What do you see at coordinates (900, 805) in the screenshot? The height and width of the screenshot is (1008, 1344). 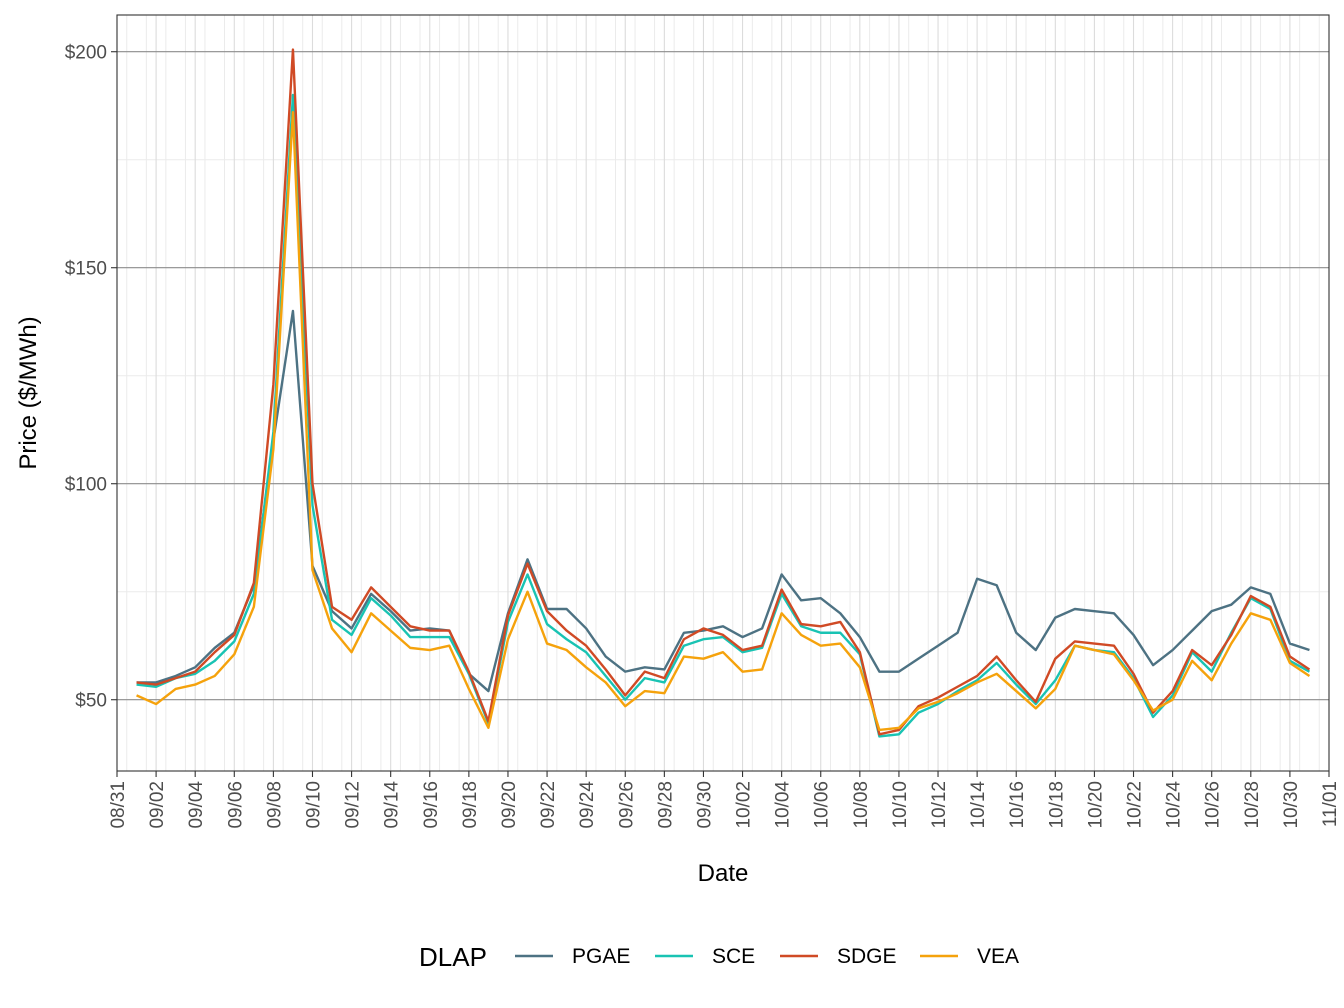 I see `x-tick-label: 10/10` at bounding box center [900, 805].